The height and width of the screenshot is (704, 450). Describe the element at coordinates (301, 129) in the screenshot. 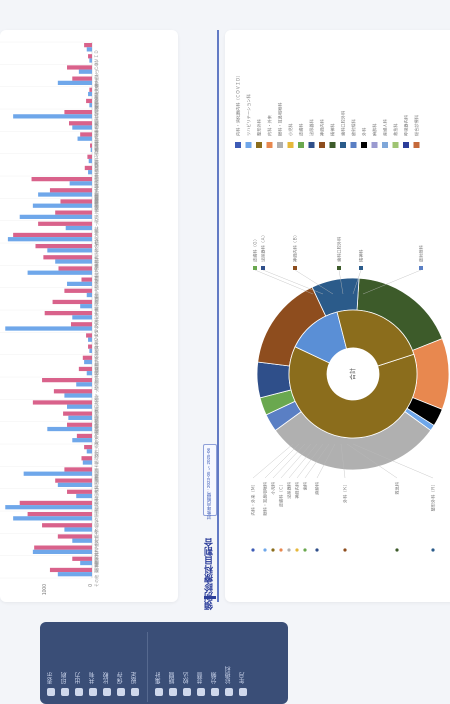

I see `legend-label: 皮膚科` at that location.